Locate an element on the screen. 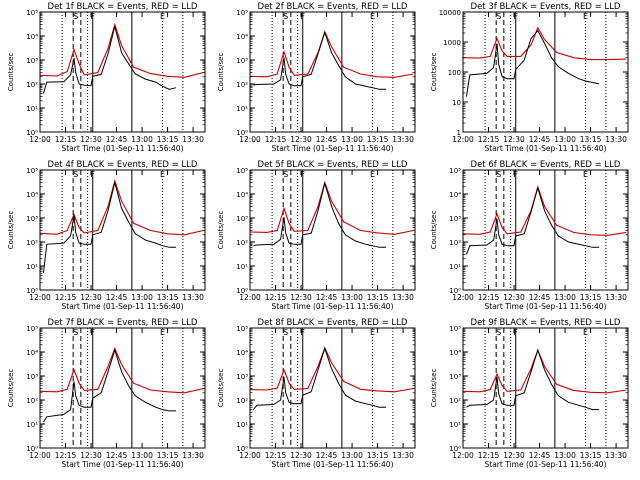 This screenshot has height=480, width=640. panel-title: Det 5f BLACK = Events, RED = LLD is located at coordinates (333, 165).